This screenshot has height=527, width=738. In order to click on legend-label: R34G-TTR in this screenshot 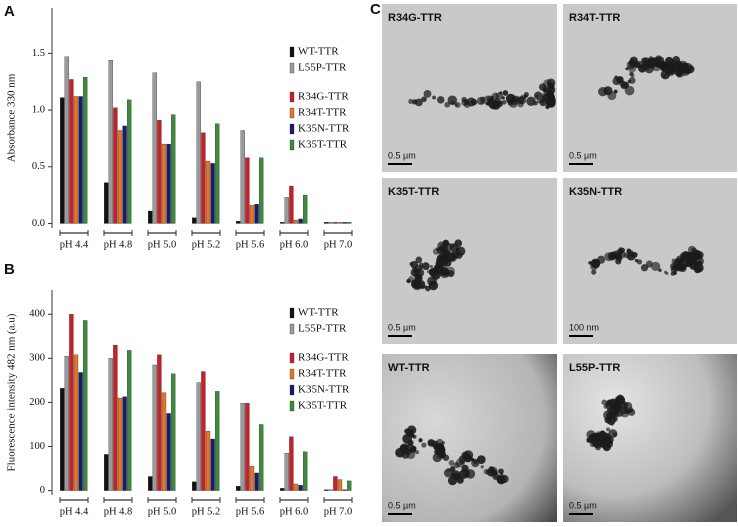, I will do `click(323, 358)`.